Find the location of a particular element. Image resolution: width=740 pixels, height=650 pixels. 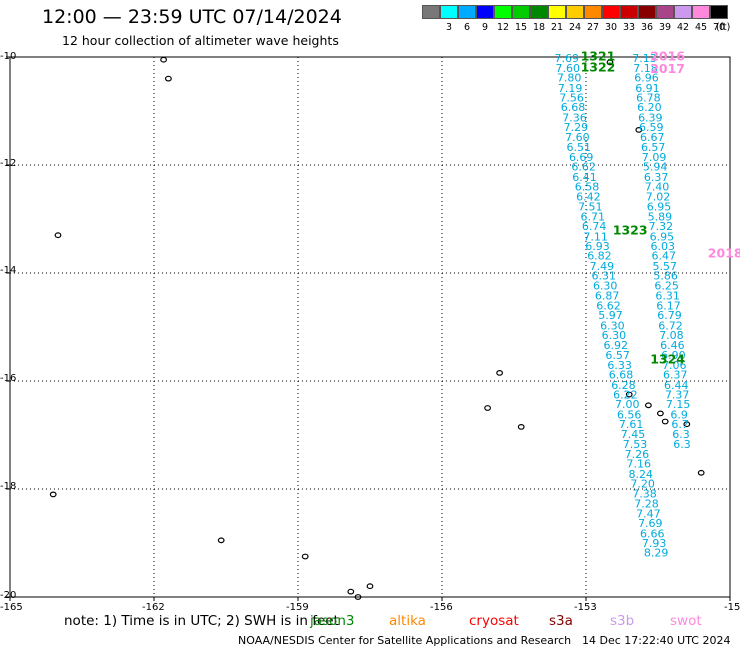

scale-tick-label: 15 is located at coordinates (521, 27).